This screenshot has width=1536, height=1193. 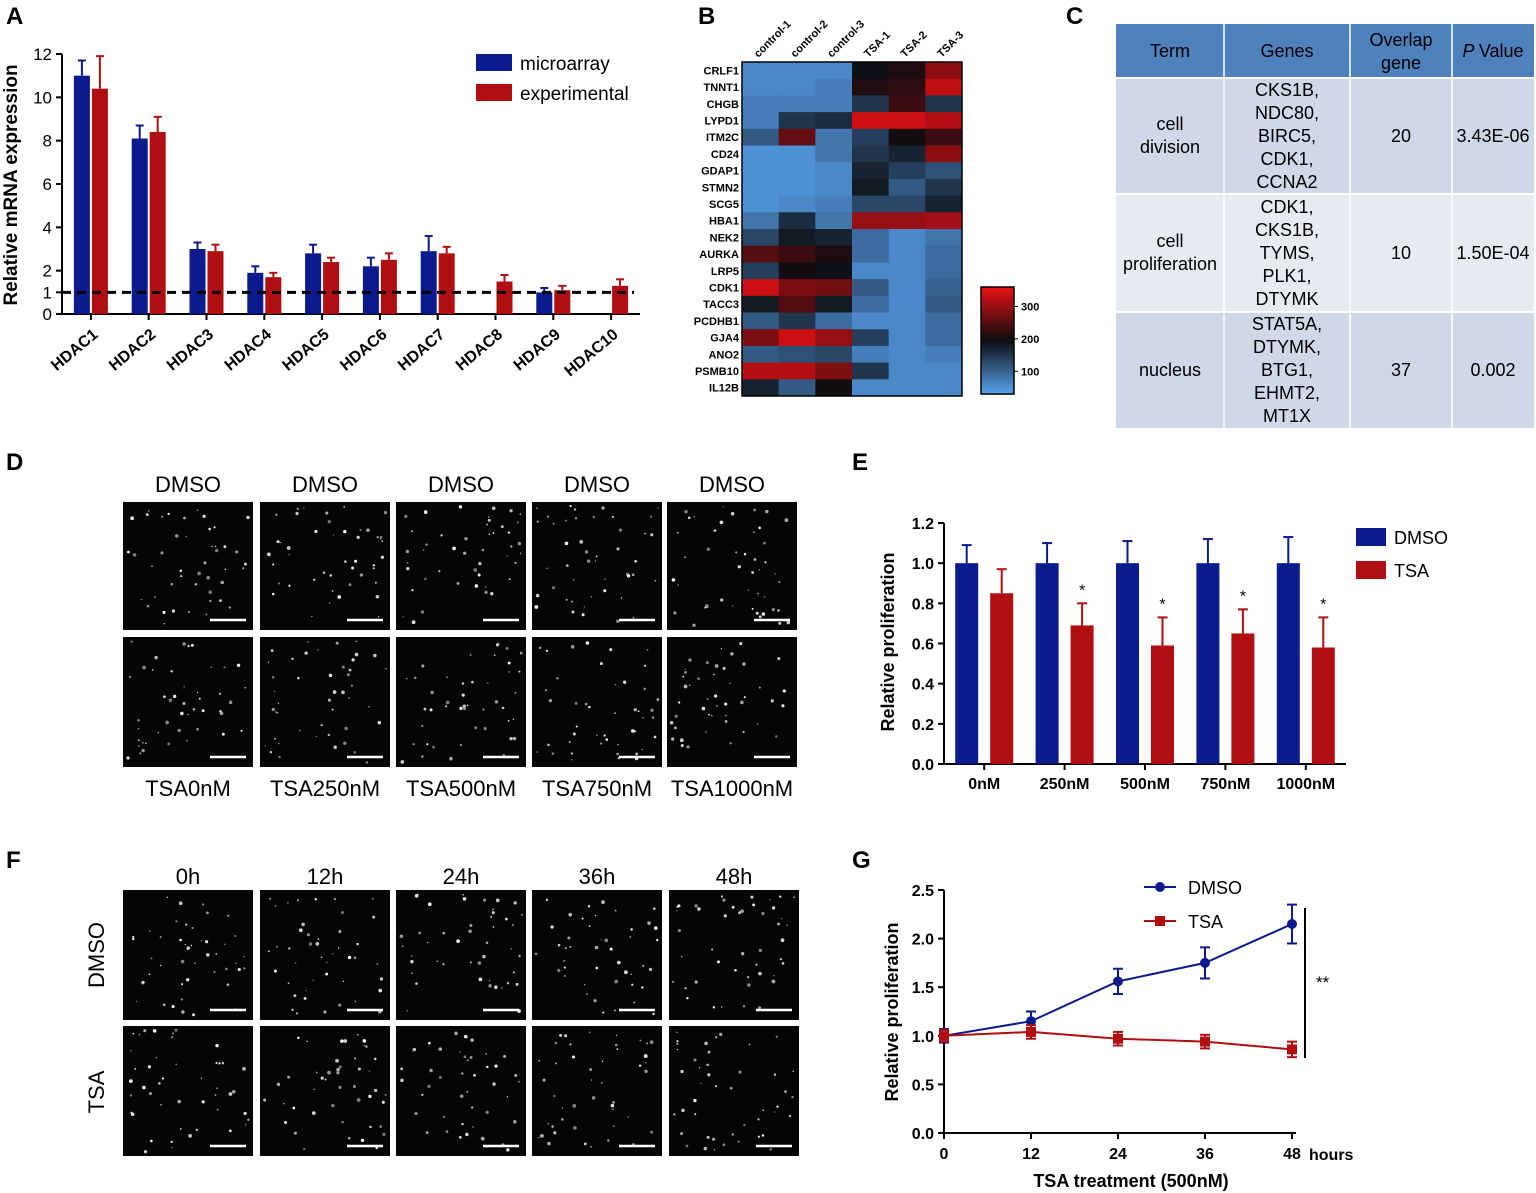 What do you see at coordinates (47, 227) in the screenshot?
I see `chart-a-ytick-label: 4` at bounding box center [47, 227].